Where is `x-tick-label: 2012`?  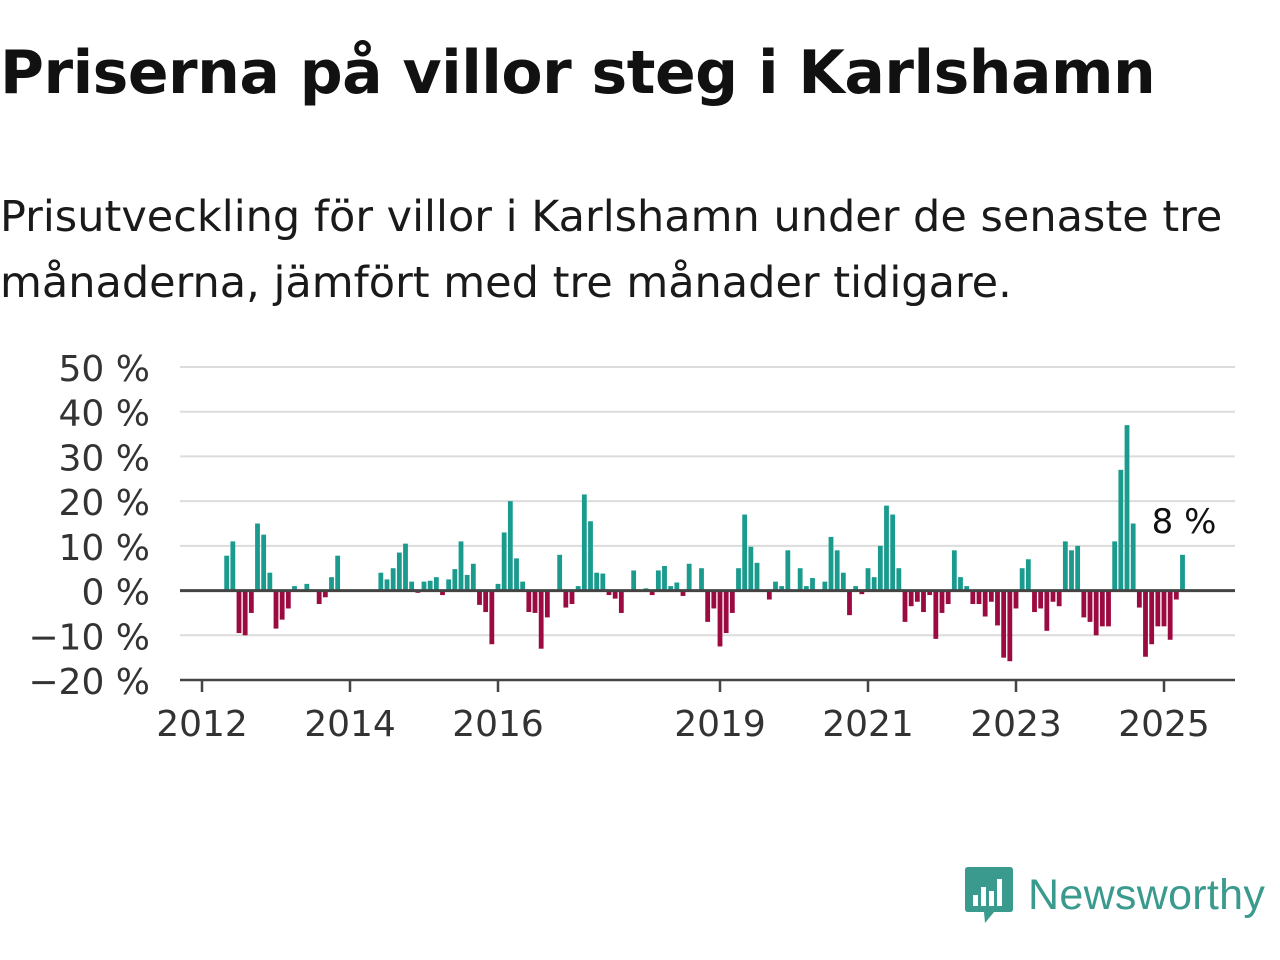 x-tick-label: 2012 is located at coordinates (202, 724).